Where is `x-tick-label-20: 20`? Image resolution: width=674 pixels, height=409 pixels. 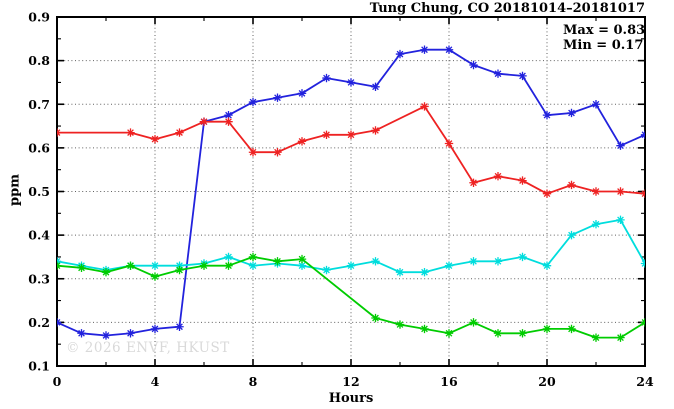
x-tick-label-20: 20 is located at coordinates (547, 381).